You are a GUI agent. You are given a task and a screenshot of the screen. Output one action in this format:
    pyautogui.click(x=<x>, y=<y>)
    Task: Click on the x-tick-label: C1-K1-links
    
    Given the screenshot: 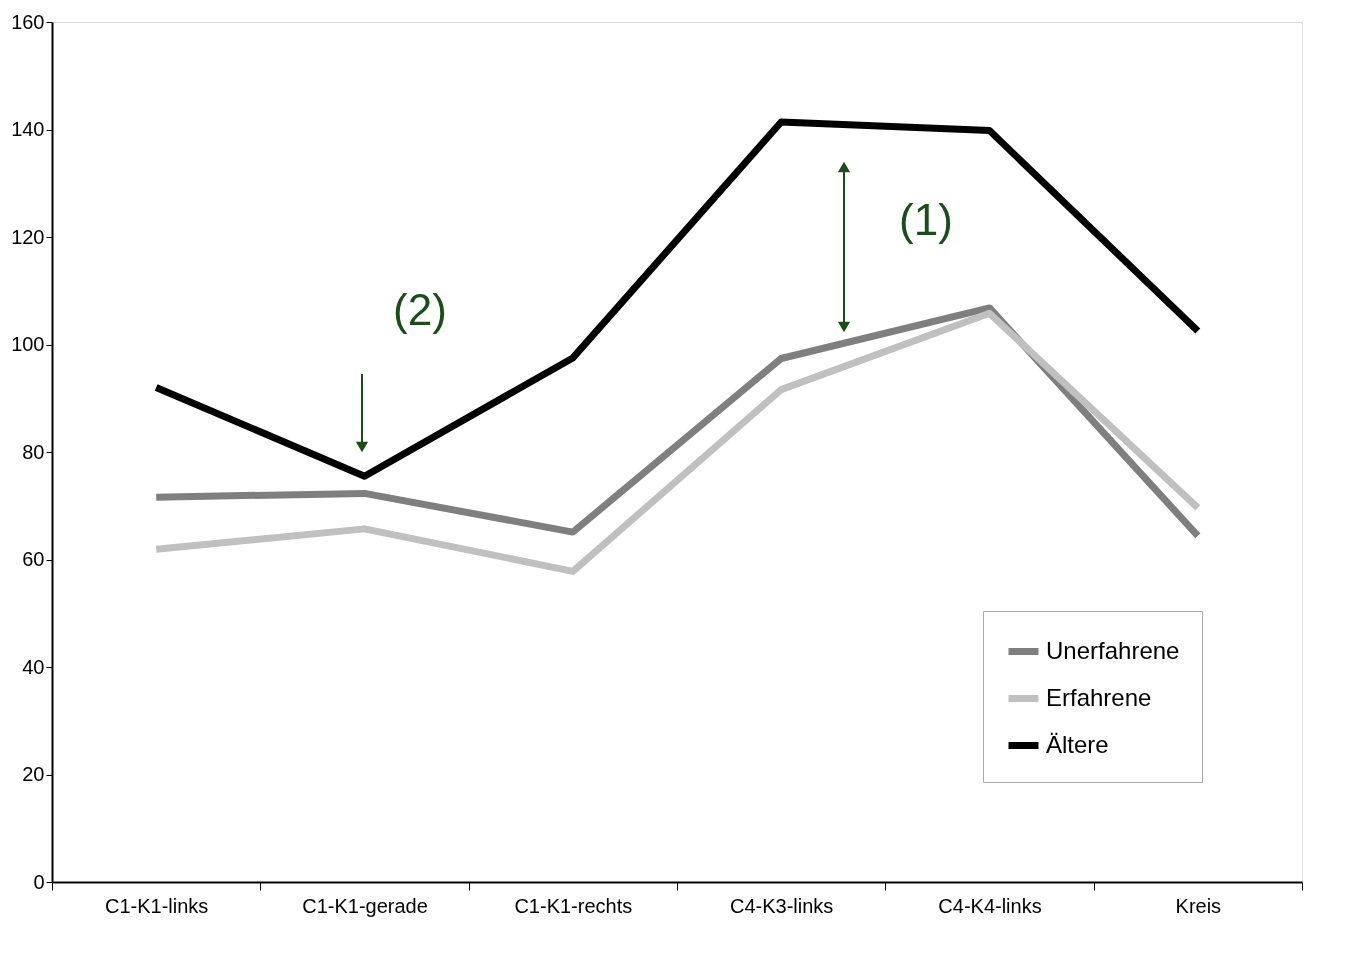 What is the action you would take?
    pyautogui.click(x=156, y=905)
    